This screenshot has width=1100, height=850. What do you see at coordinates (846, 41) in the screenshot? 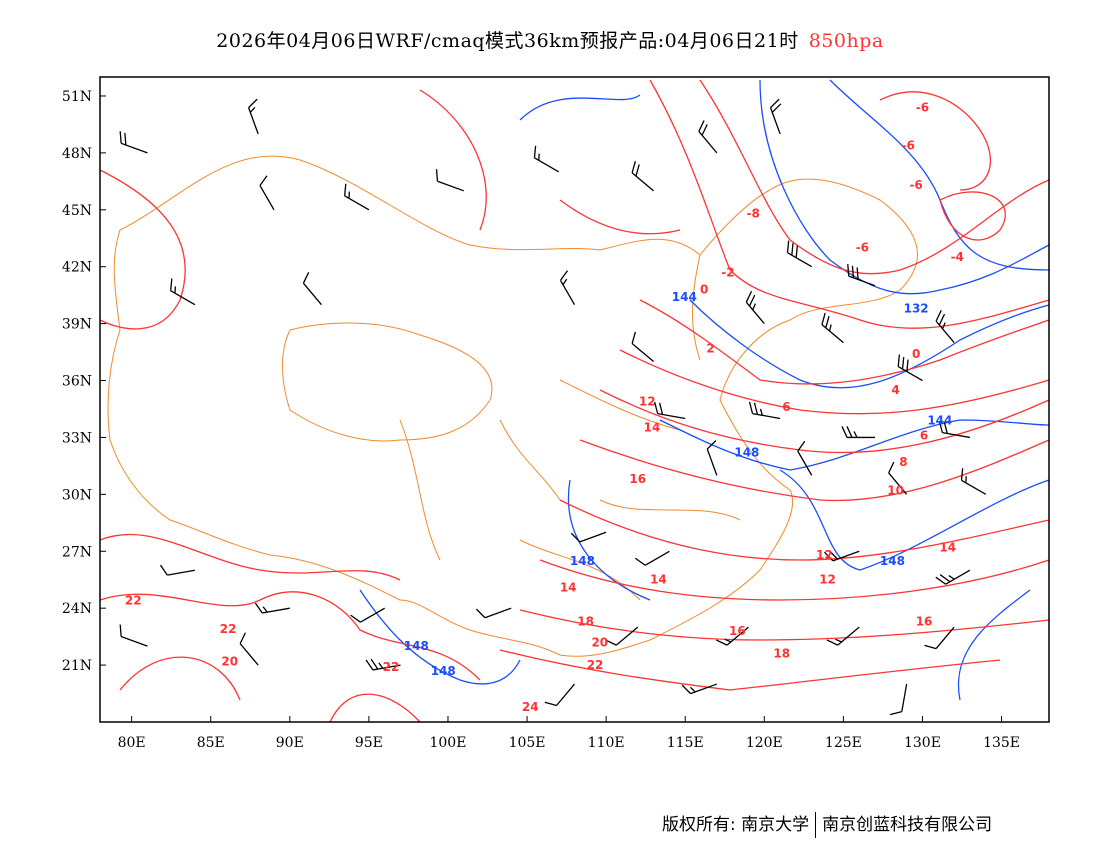
I see `pressure-level: 850hpa` at bounding box center [846, 41].